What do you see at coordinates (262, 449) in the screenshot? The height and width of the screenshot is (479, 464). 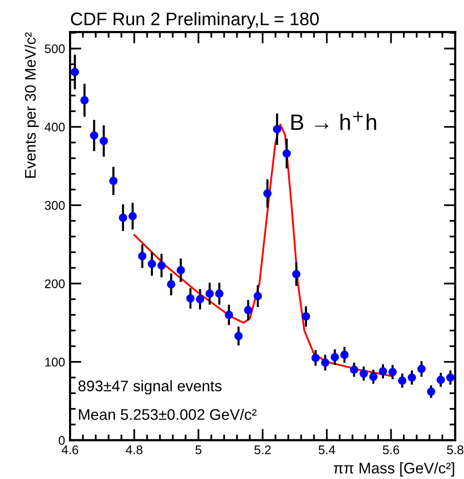 I see `x-tick-label: 5.2` at bounding box center [262, 449].